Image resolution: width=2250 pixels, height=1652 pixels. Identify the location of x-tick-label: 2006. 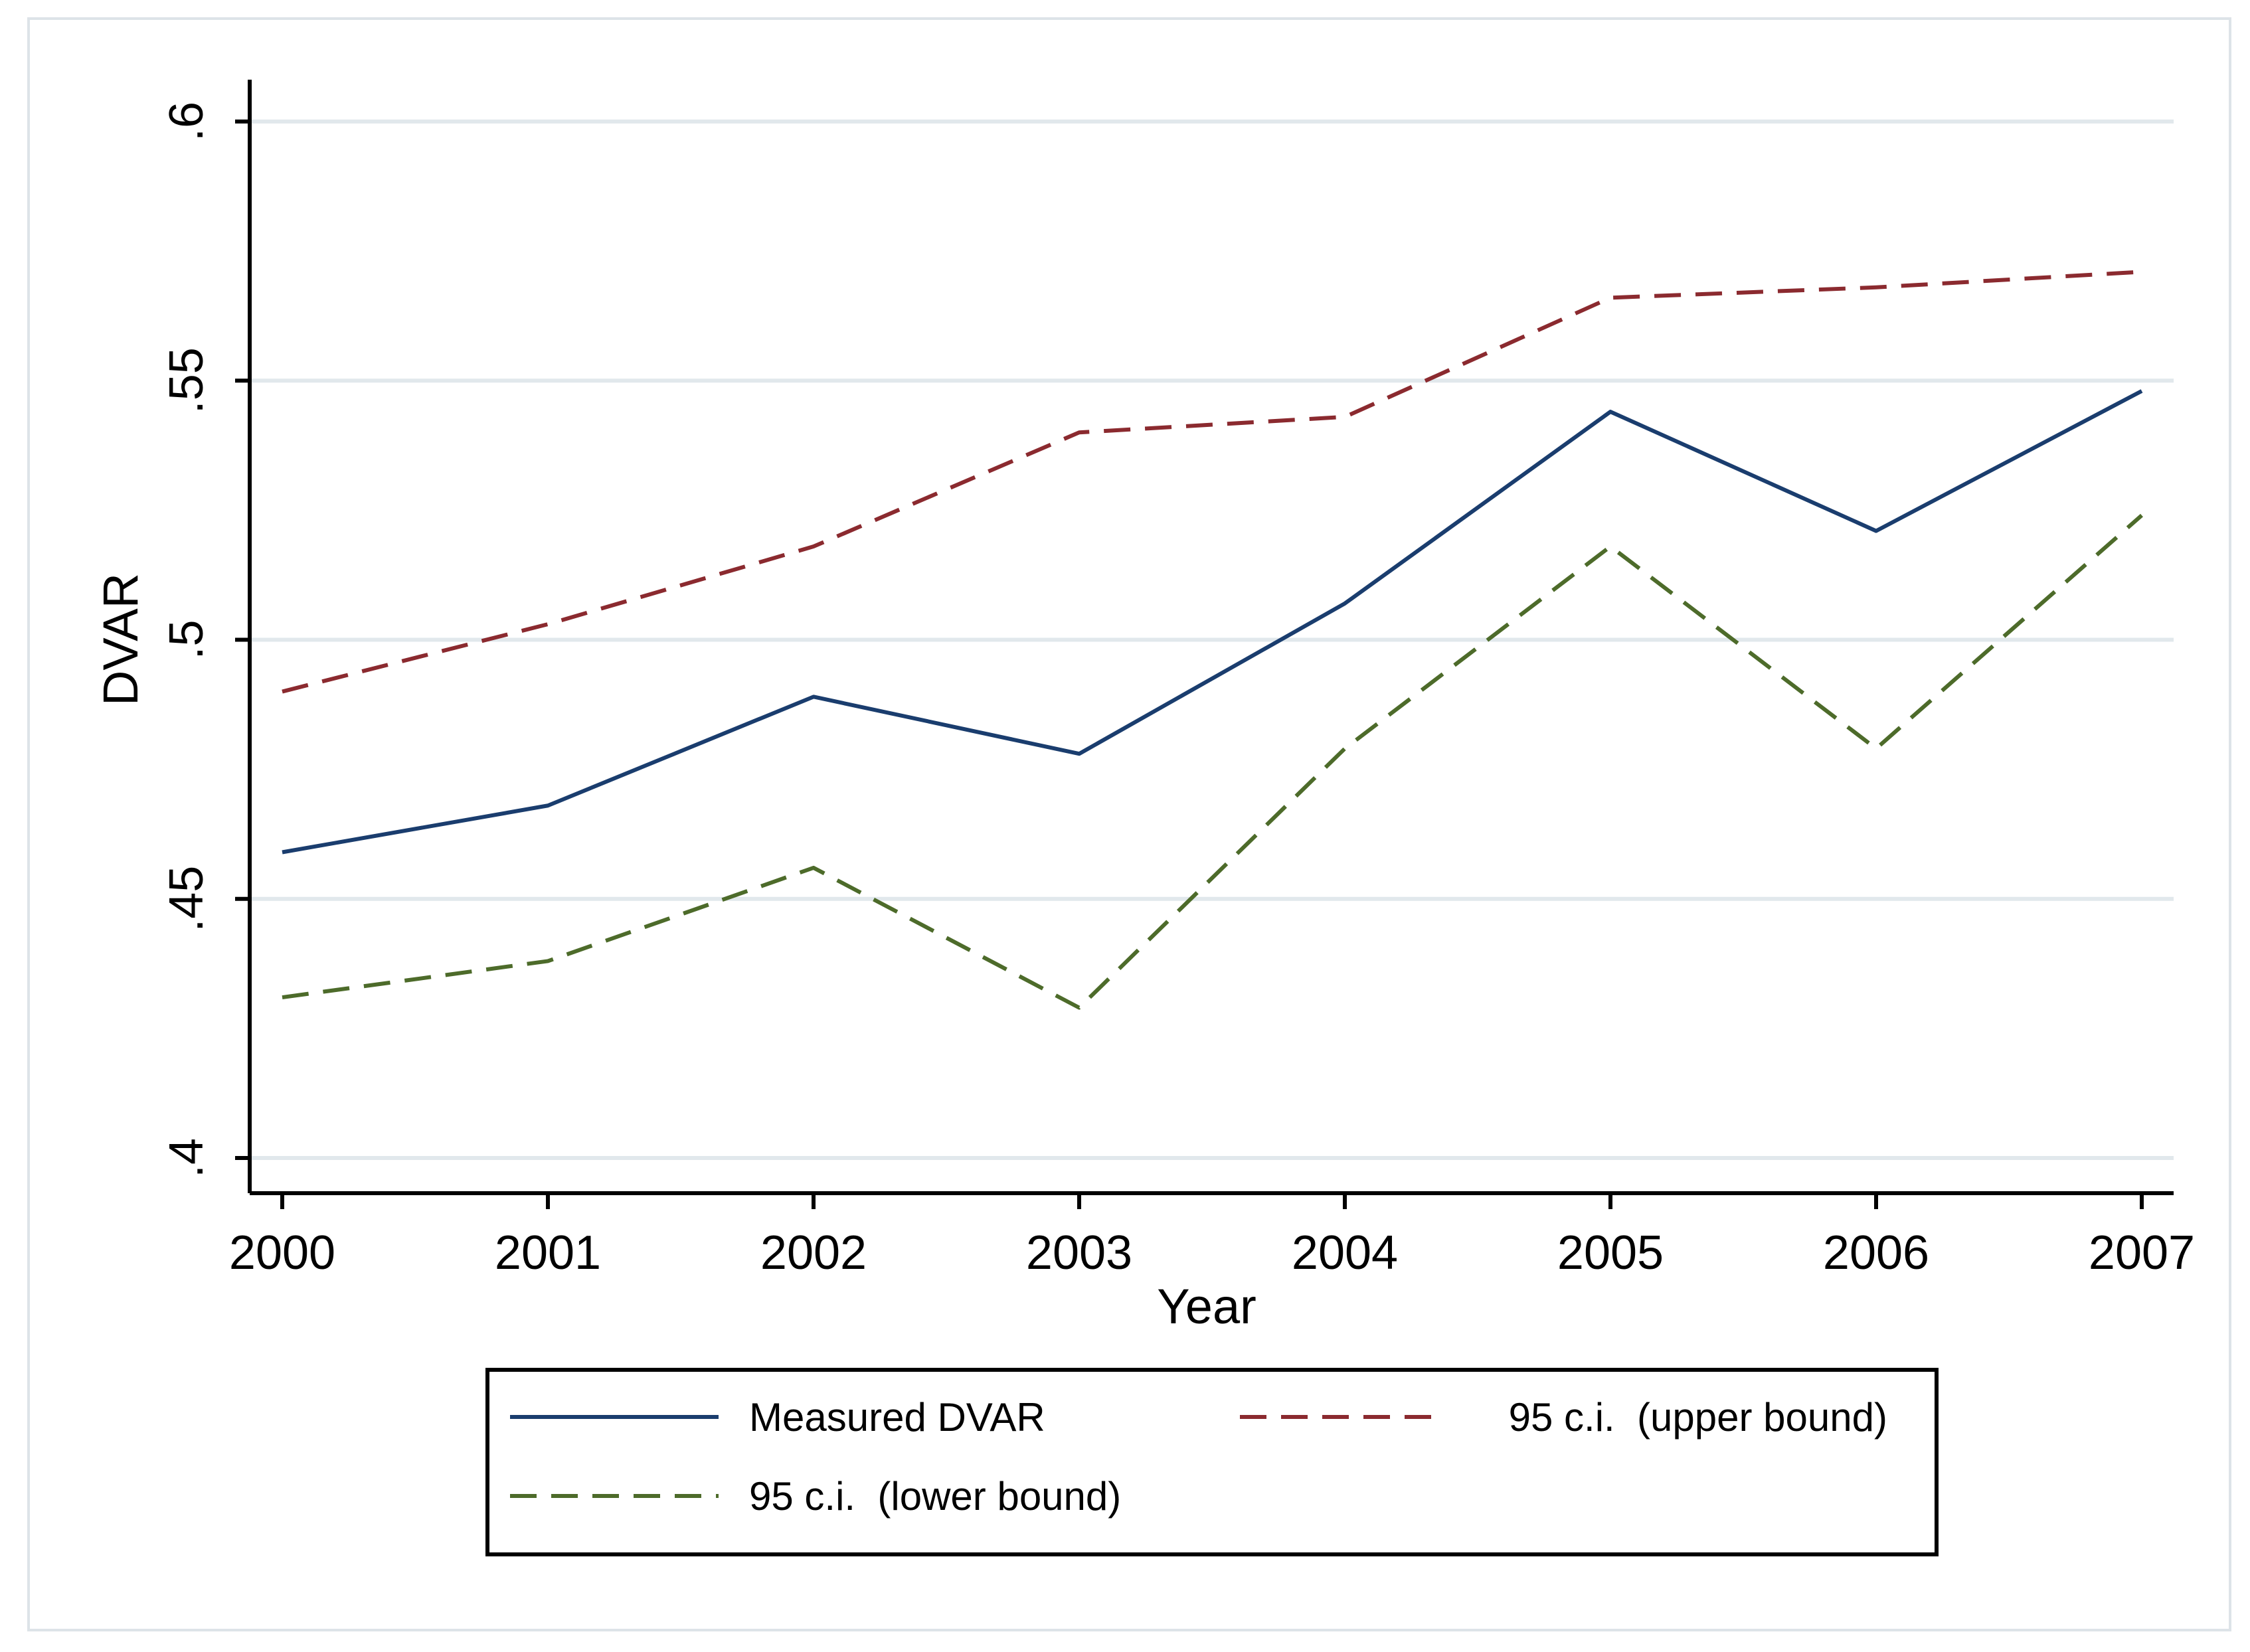
(1876, 1253).